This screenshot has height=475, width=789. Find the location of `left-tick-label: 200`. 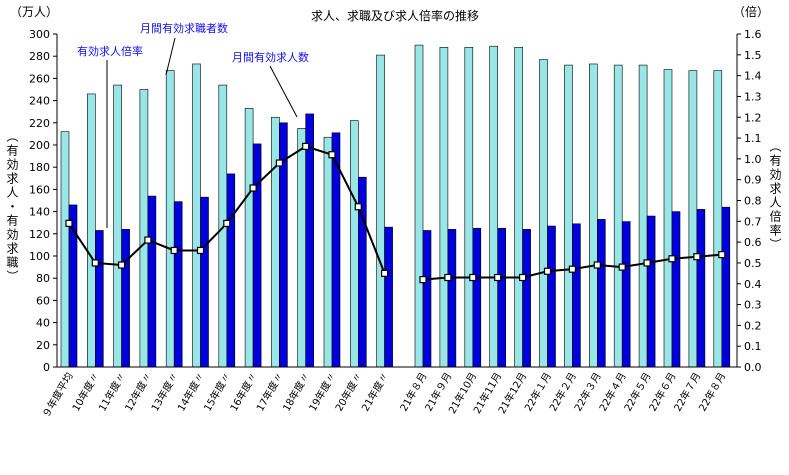

left-tick-label: 200 is located at coordinates (39, 145).